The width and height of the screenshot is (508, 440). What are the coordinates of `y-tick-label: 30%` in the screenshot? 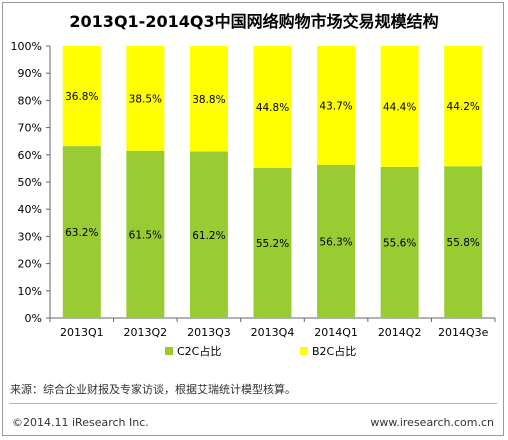 It's located at (30, 236).